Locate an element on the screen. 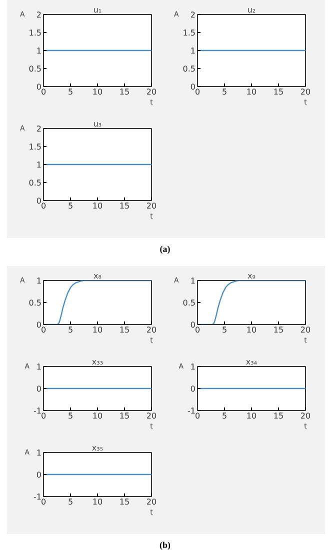 This screenshot has width=333, height=550. chart-title: x₈ is located at coordinates (98, 276).